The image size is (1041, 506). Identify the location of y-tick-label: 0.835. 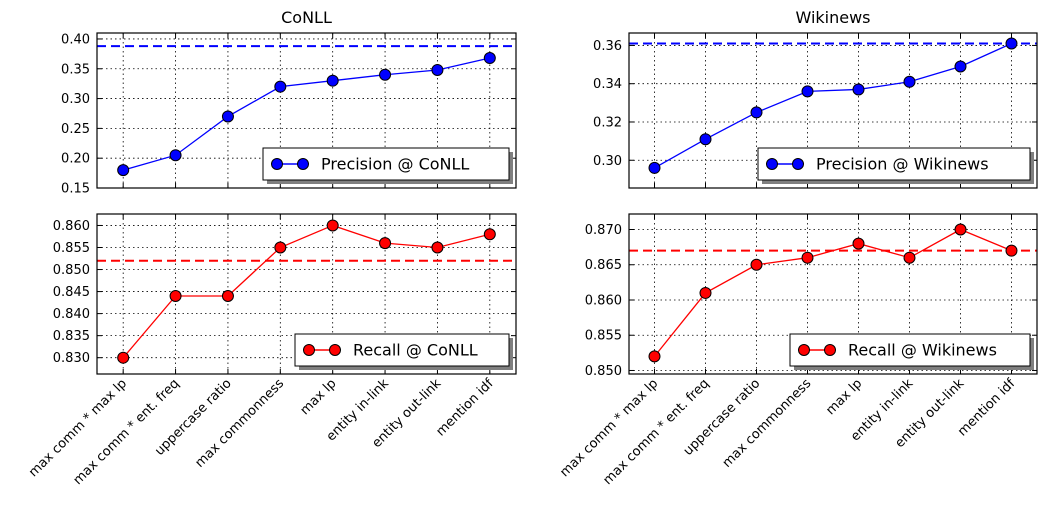
(71, 336).